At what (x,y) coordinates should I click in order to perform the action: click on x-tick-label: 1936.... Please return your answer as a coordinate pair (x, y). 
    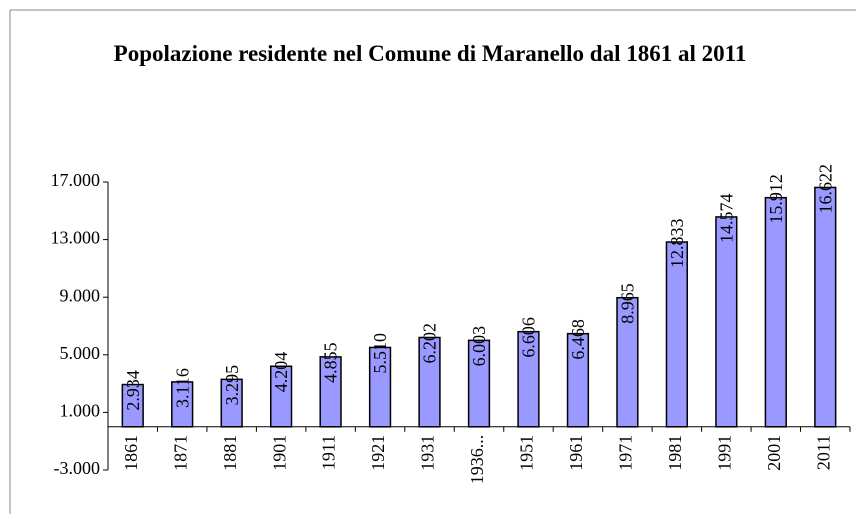
    Looking at the image, I should click on (477, 460).